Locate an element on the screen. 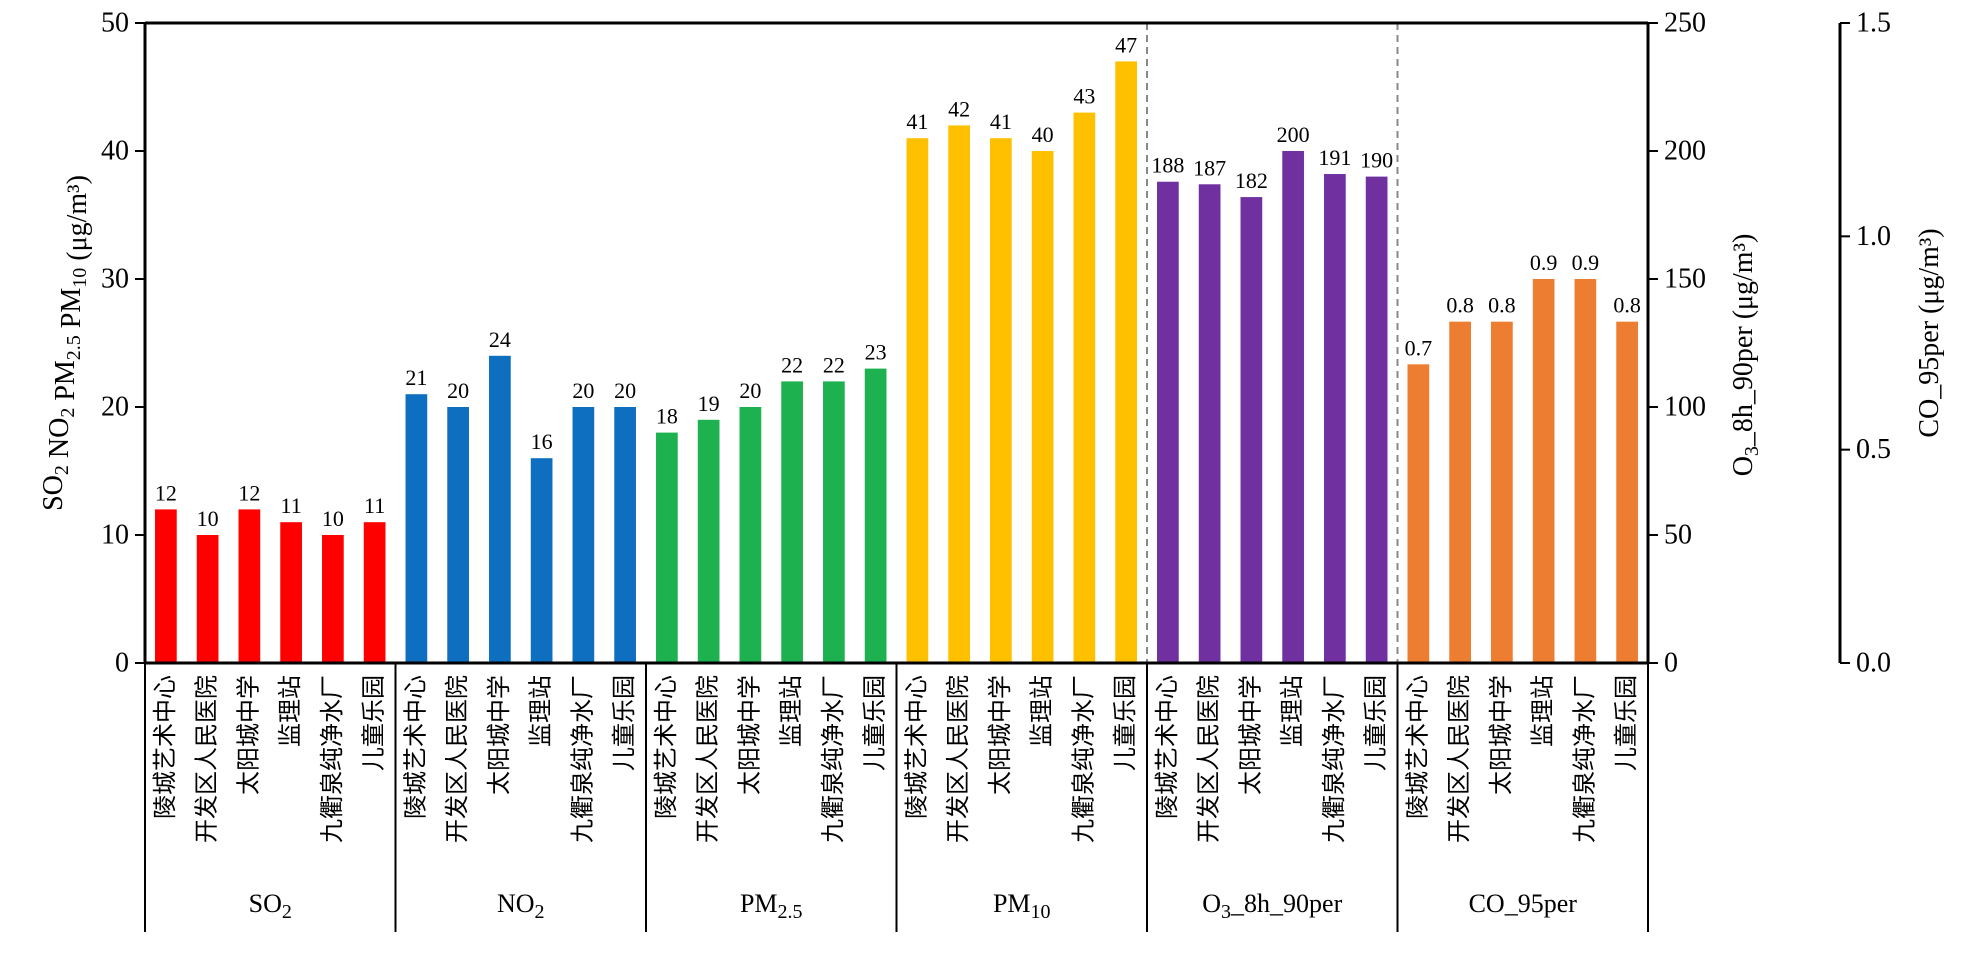 The image size is (1974, 962). tick-label: 1.5 is located at coordinates (1873, 23).